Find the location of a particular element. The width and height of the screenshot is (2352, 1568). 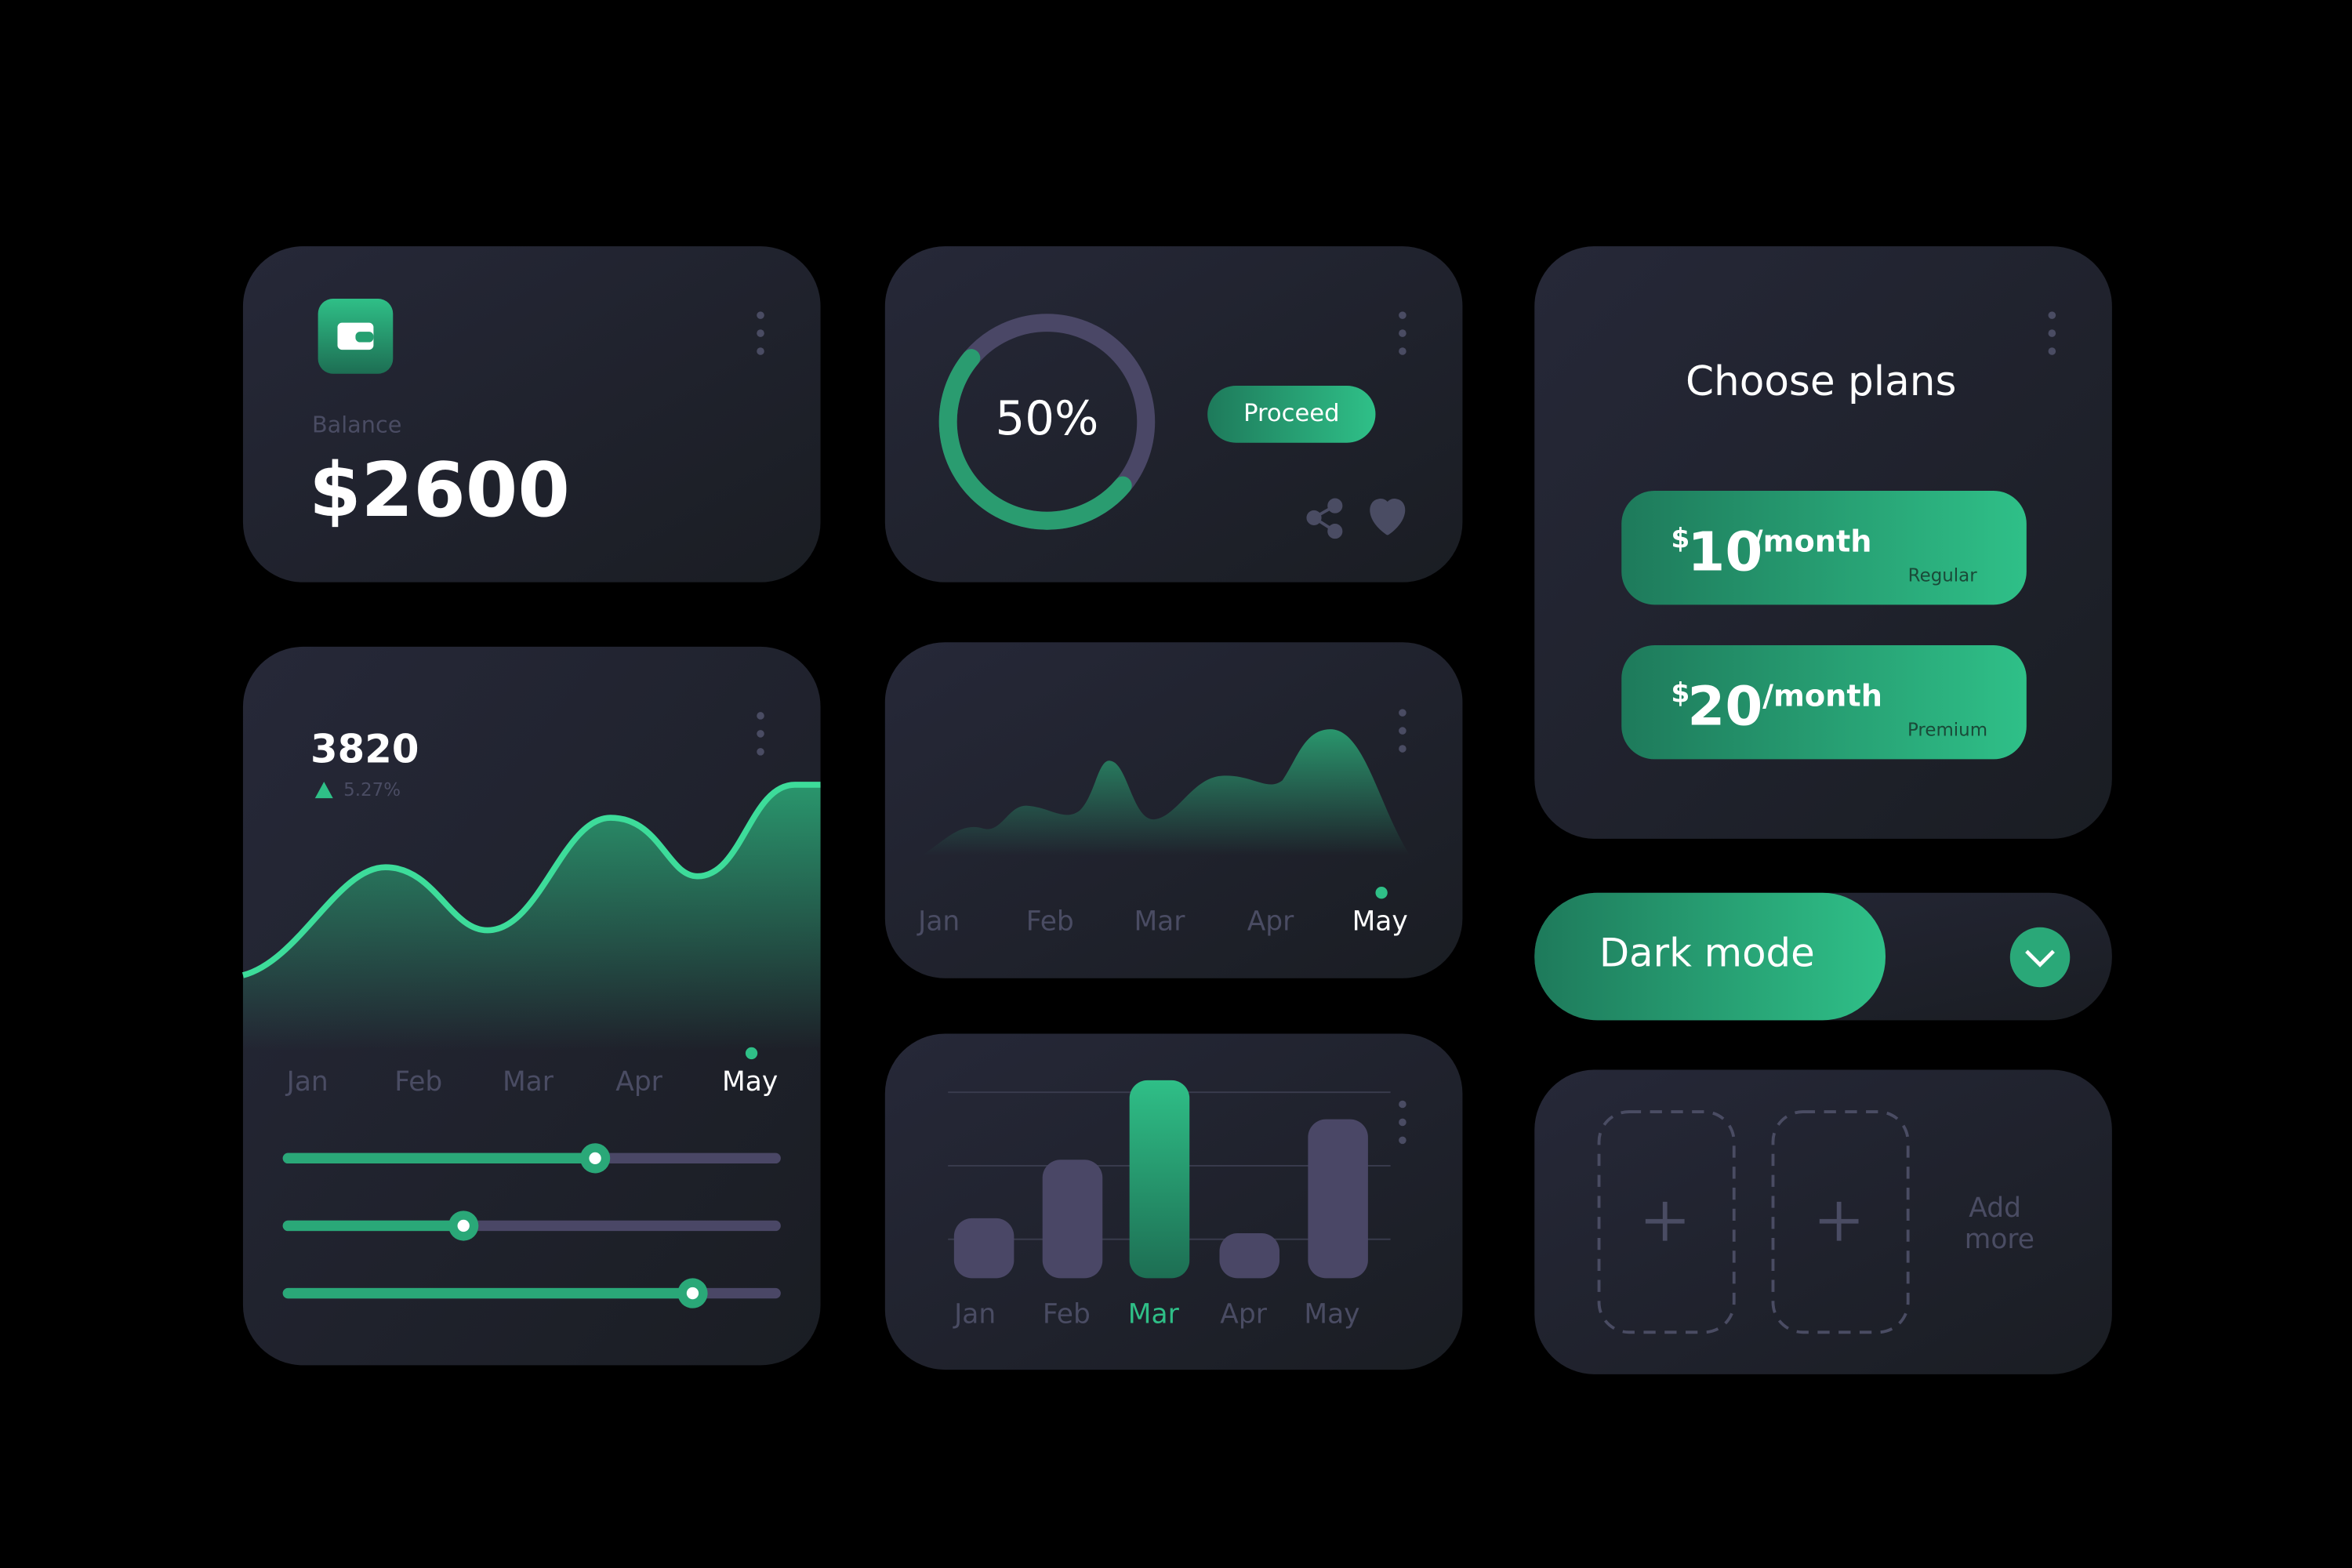

stats-area is located at coordinates (531, 917).